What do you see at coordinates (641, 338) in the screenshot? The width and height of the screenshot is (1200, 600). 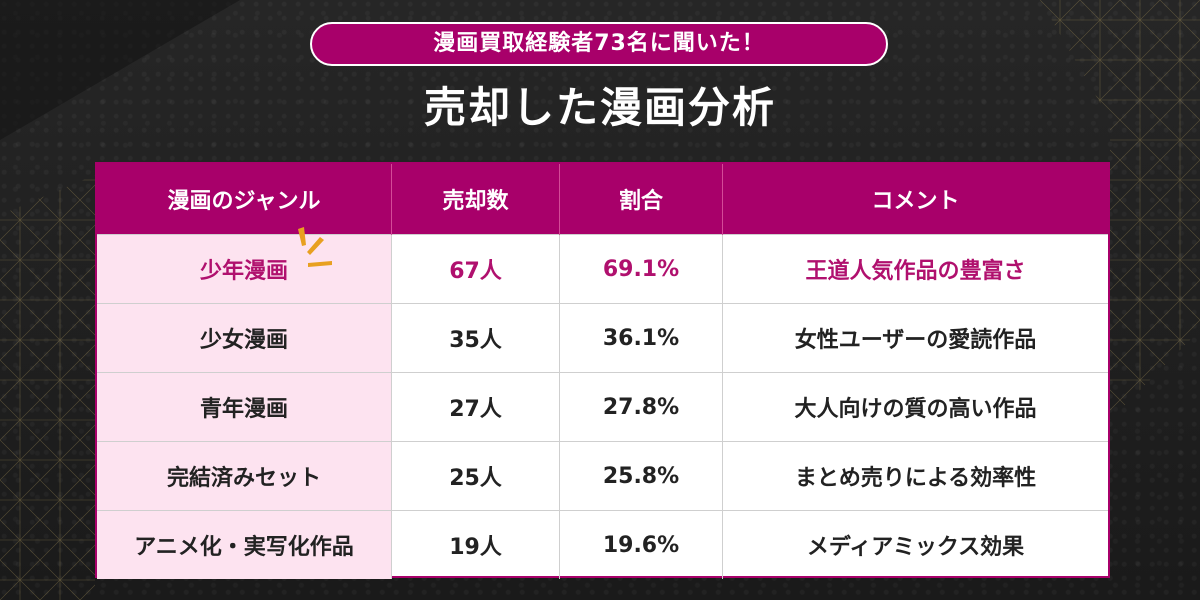 I see `ratio-cell: 36.1%` at bounding box center [641, 338].